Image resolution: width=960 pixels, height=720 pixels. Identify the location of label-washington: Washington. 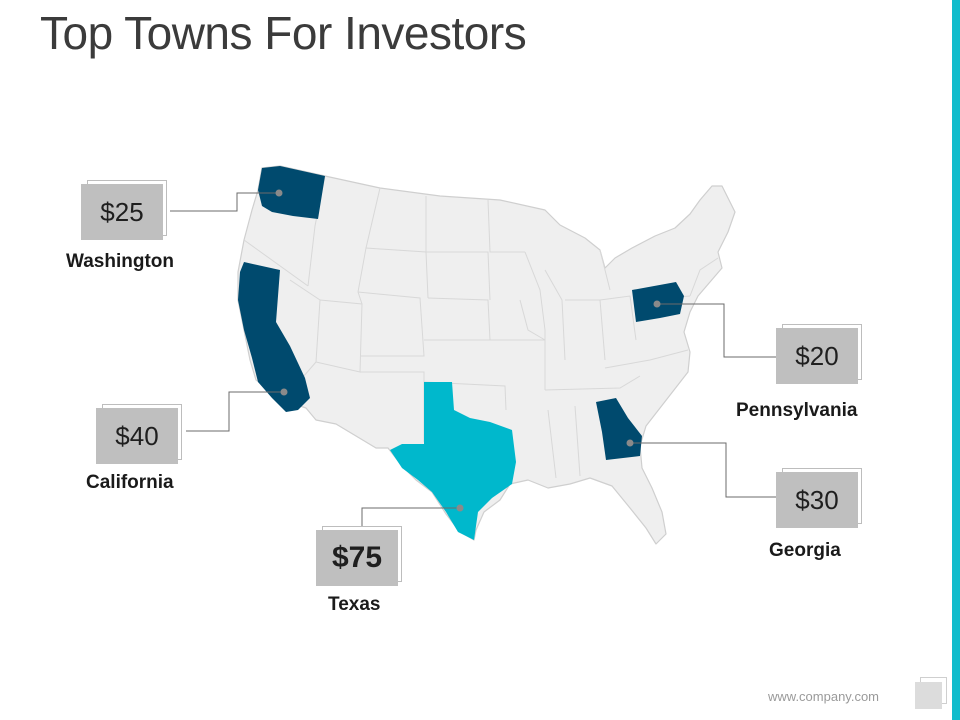
(120, 261).